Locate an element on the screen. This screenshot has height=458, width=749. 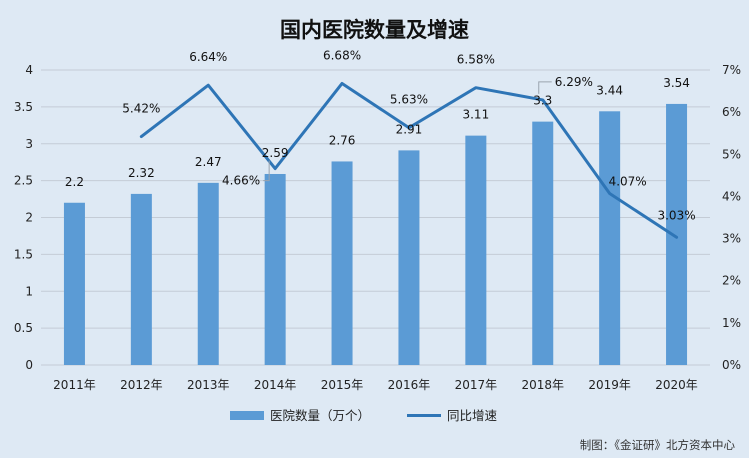
right-axis-tick-label: 0% is located at coordinates (731, 365).